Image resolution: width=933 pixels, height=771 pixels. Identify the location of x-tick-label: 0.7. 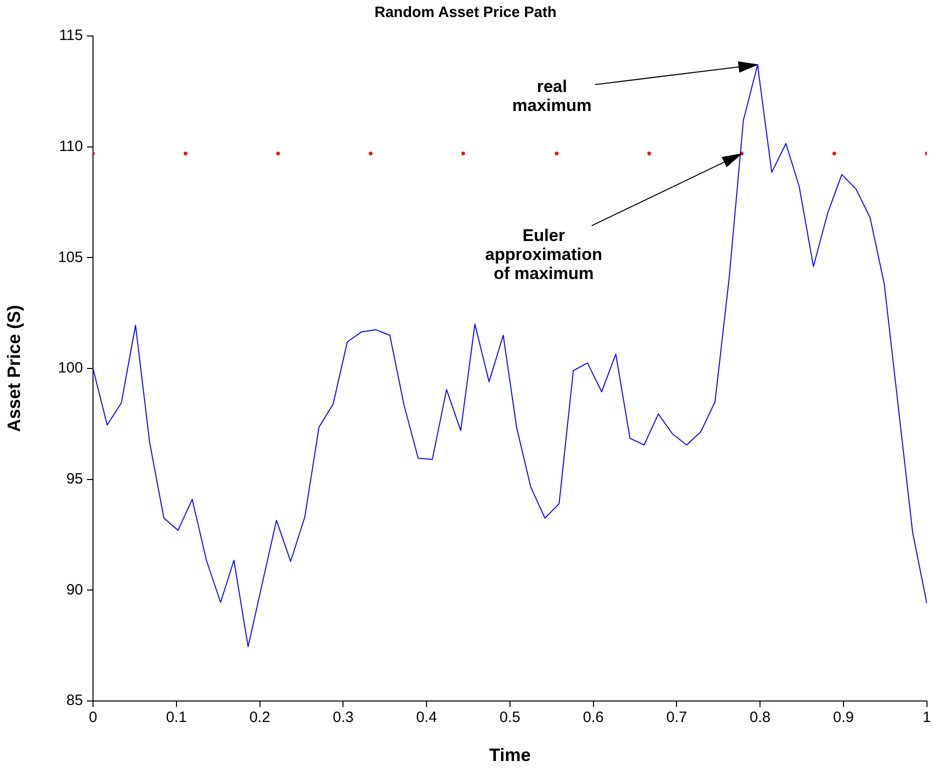
(677, 717).